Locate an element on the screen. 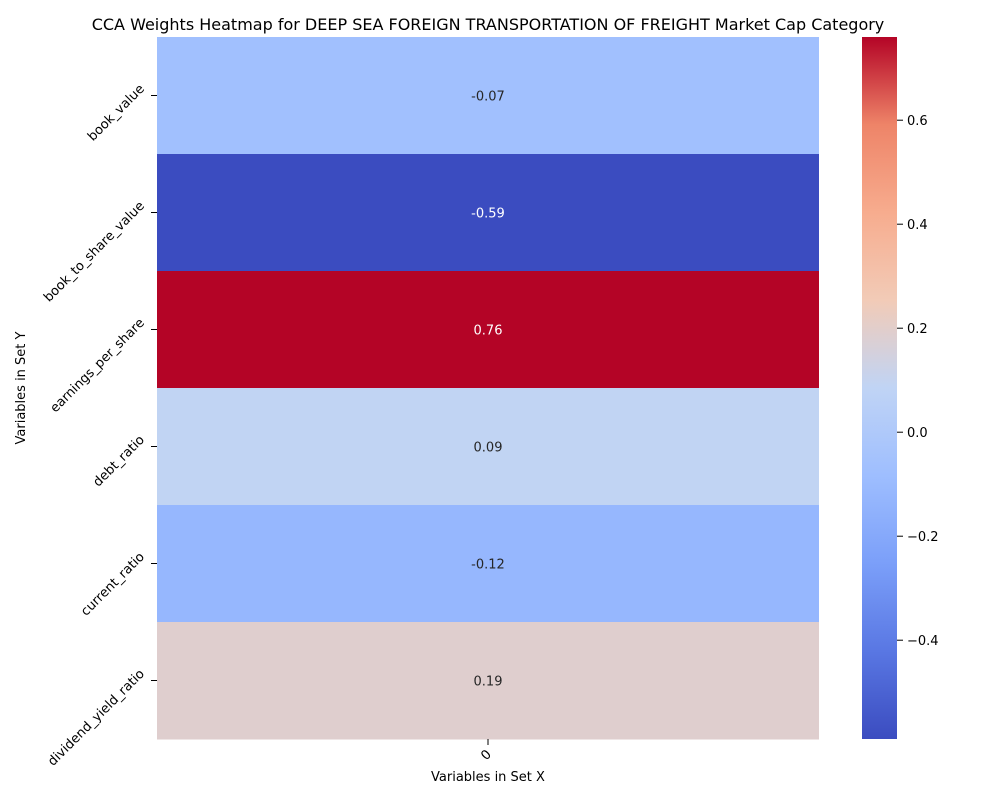  colorbar is located at coordinates (879, 388).